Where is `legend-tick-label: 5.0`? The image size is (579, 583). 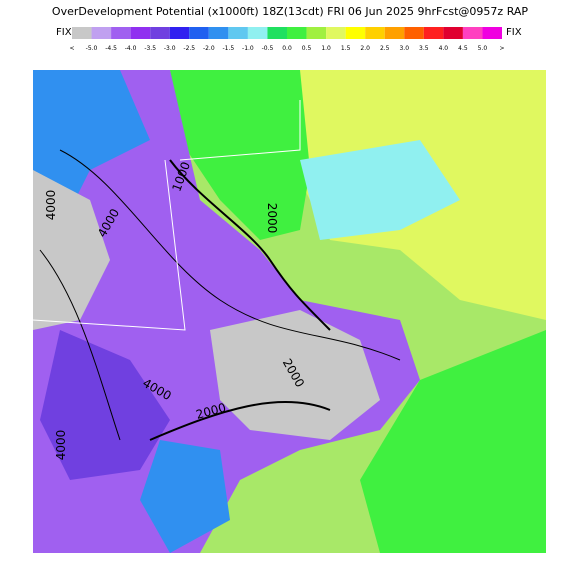
legend-tick-label: 5.0 is located at coordinates (483, 48).